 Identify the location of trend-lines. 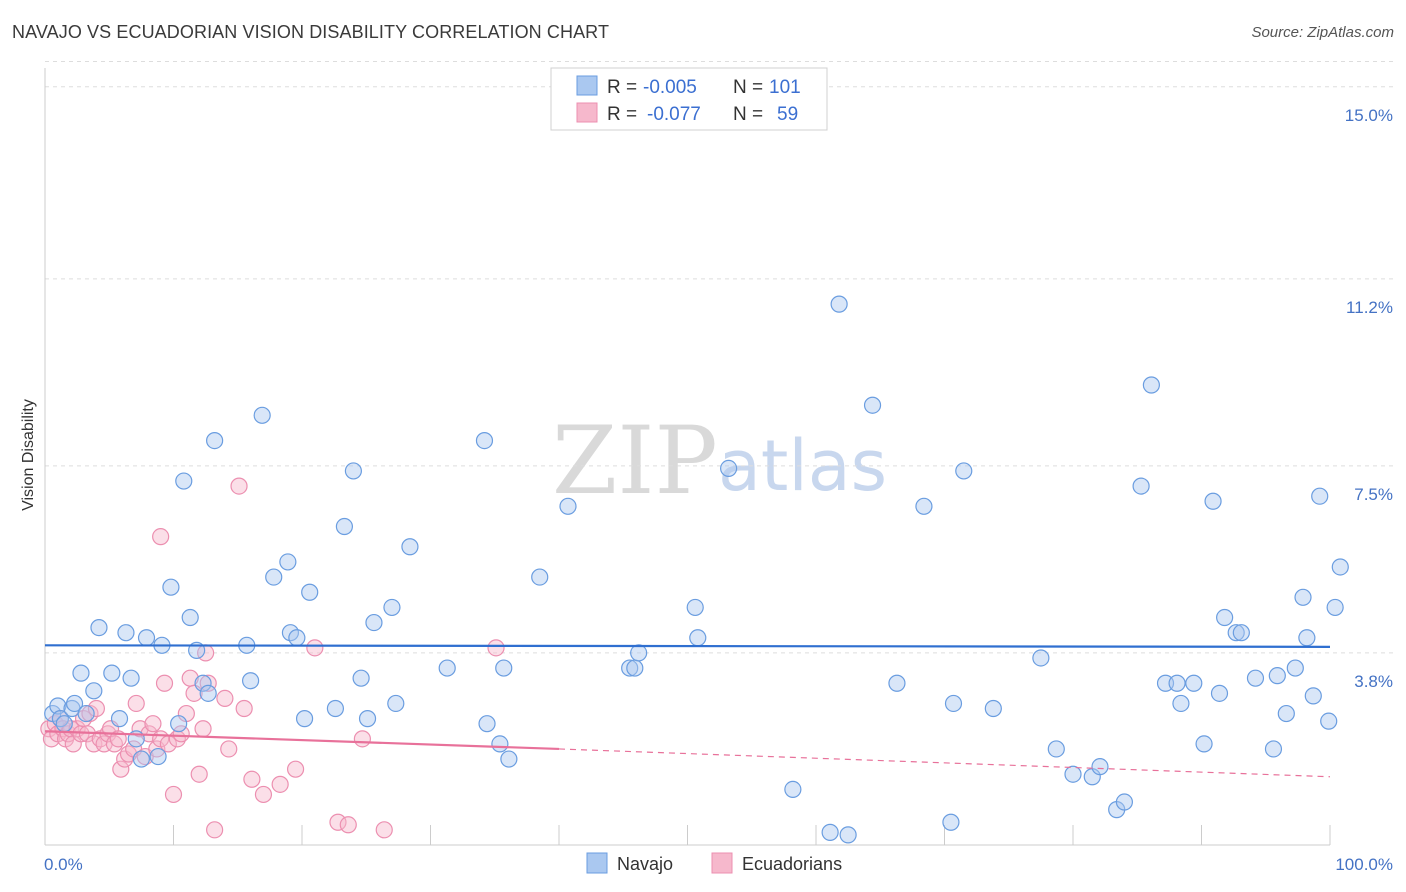
(687, 711).